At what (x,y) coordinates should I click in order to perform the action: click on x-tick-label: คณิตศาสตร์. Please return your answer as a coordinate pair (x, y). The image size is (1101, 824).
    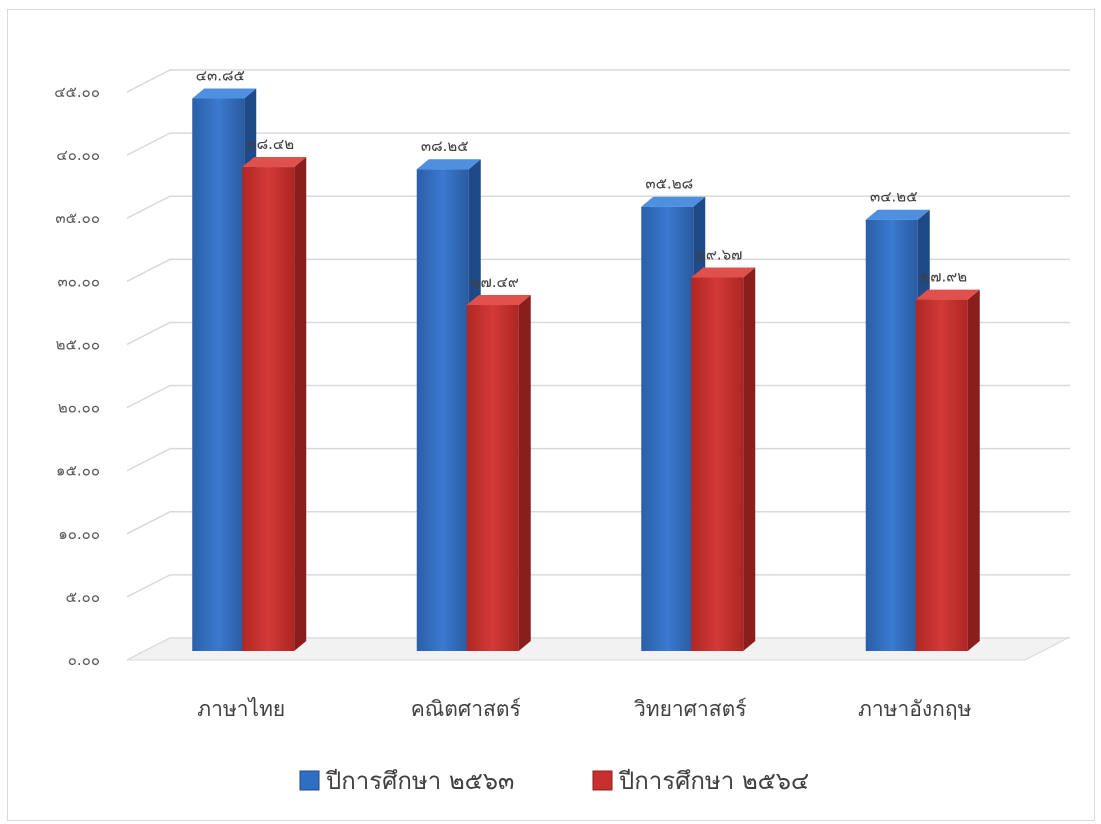
    Looking at the image, I should click on (466, 709).